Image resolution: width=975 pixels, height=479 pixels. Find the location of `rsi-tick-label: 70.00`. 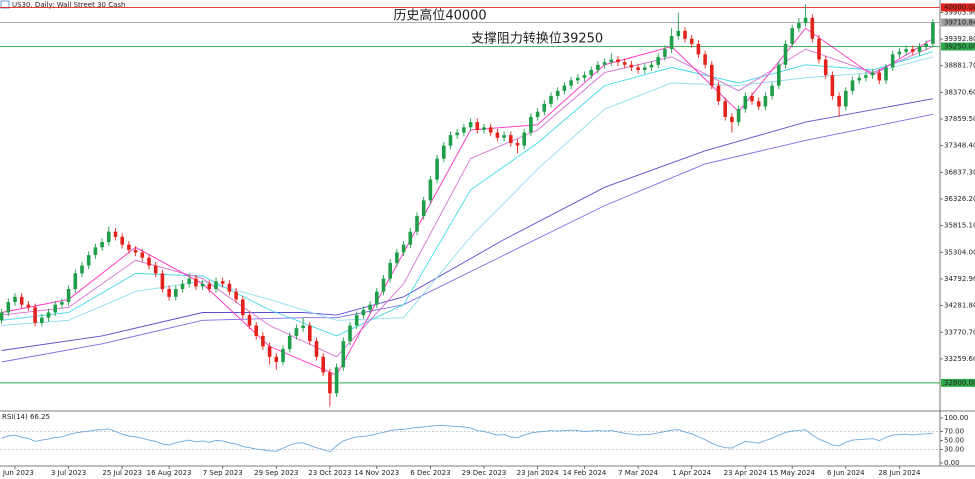

rsi-tick-label: 70.00 is located at coordinates (954, 432).